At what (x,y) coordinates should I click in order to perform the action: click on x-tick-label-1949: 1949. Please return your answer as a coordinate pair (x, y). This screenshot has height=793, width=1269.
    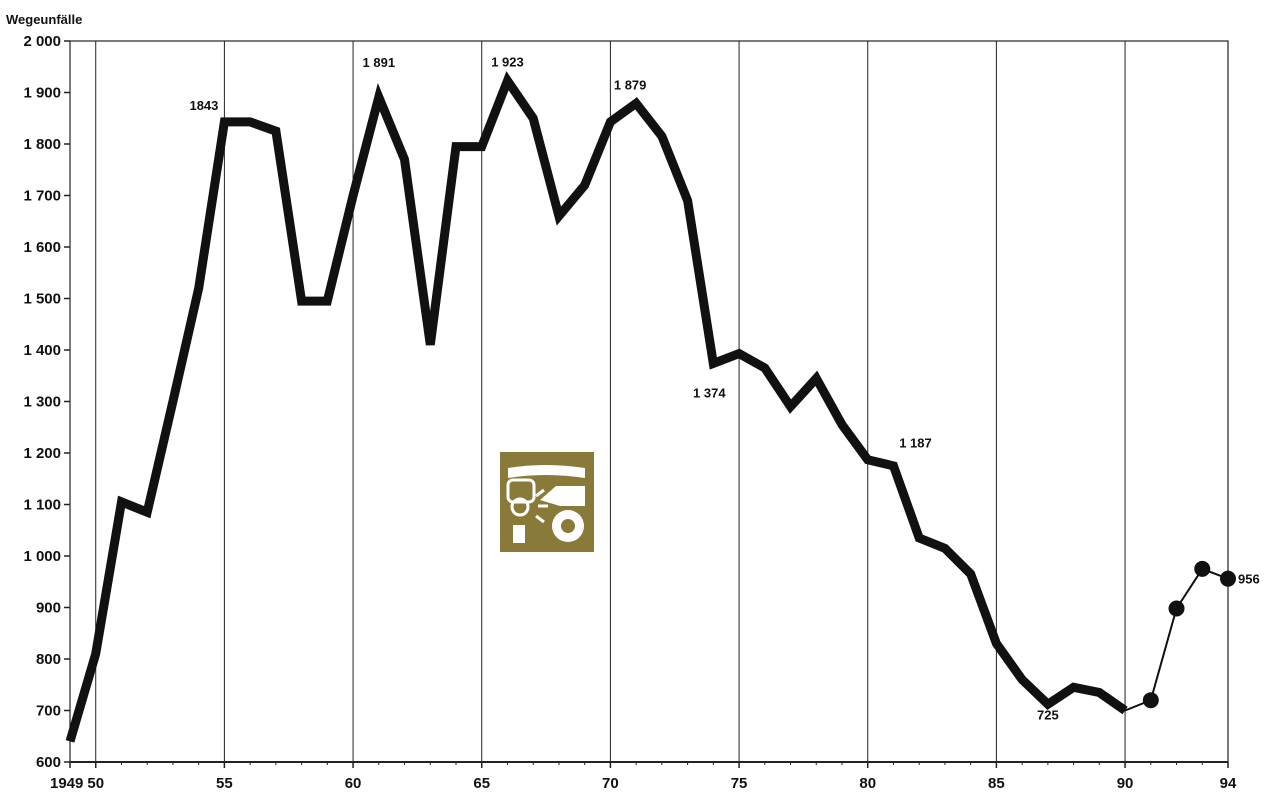
    Looking at the image, I should click on (66, 783).